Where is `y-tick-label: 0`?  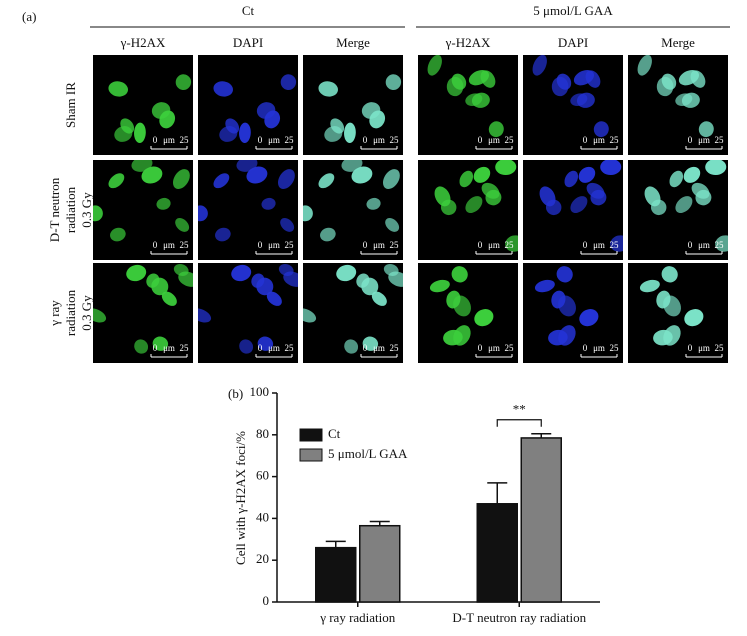
y-tick-label: 0 is located at coordinates (266, 600).